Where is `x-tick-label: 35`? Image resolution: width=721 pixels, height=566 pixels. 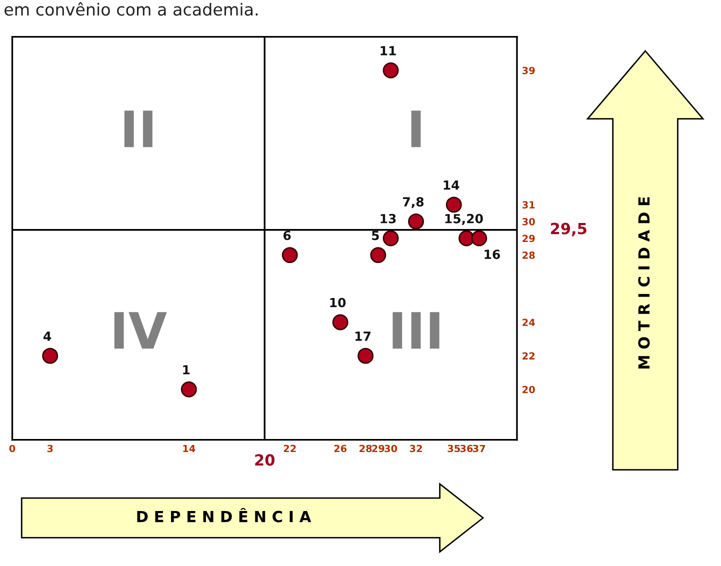 x-tick-label: 35 is located at coordinates (454, 448).